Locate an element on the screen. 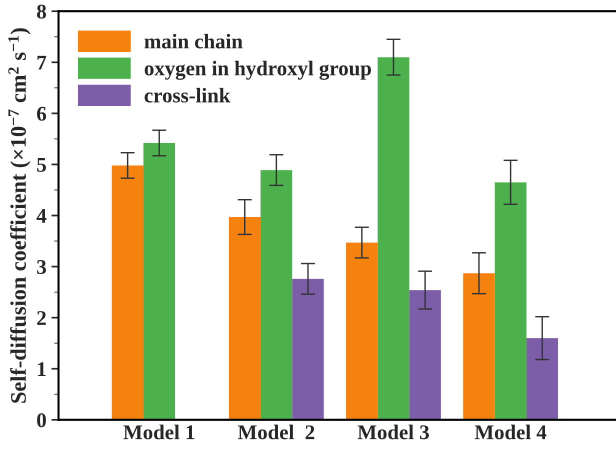 The height and width of the screenshot is (449, 616). legend-label: main chain is located at coordinates (193, 41).